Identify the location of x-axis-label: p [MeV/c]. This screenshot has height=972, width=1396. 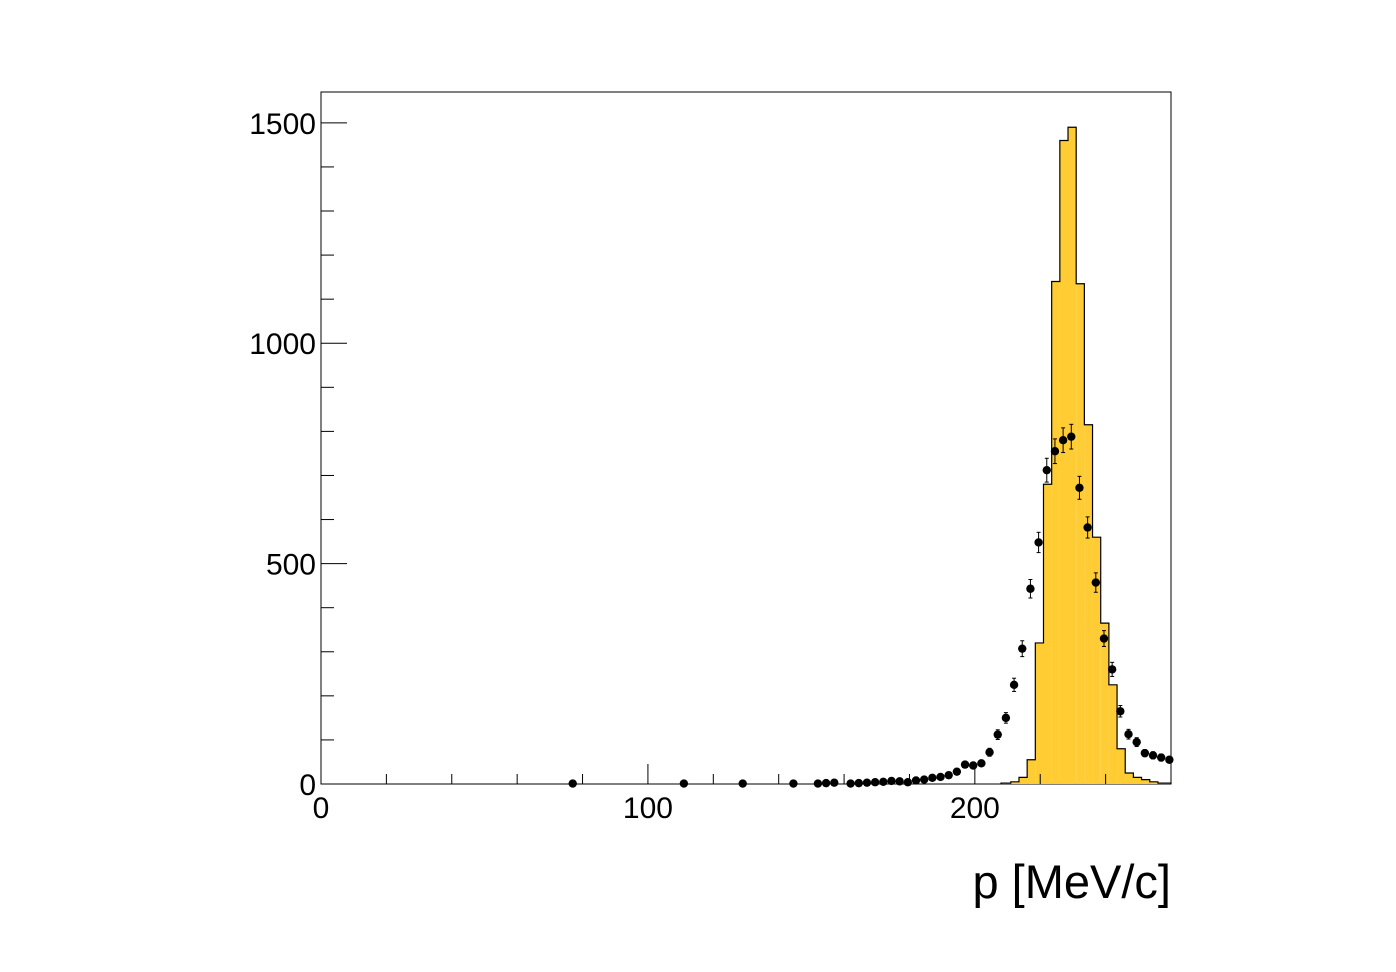
(1071, 881).